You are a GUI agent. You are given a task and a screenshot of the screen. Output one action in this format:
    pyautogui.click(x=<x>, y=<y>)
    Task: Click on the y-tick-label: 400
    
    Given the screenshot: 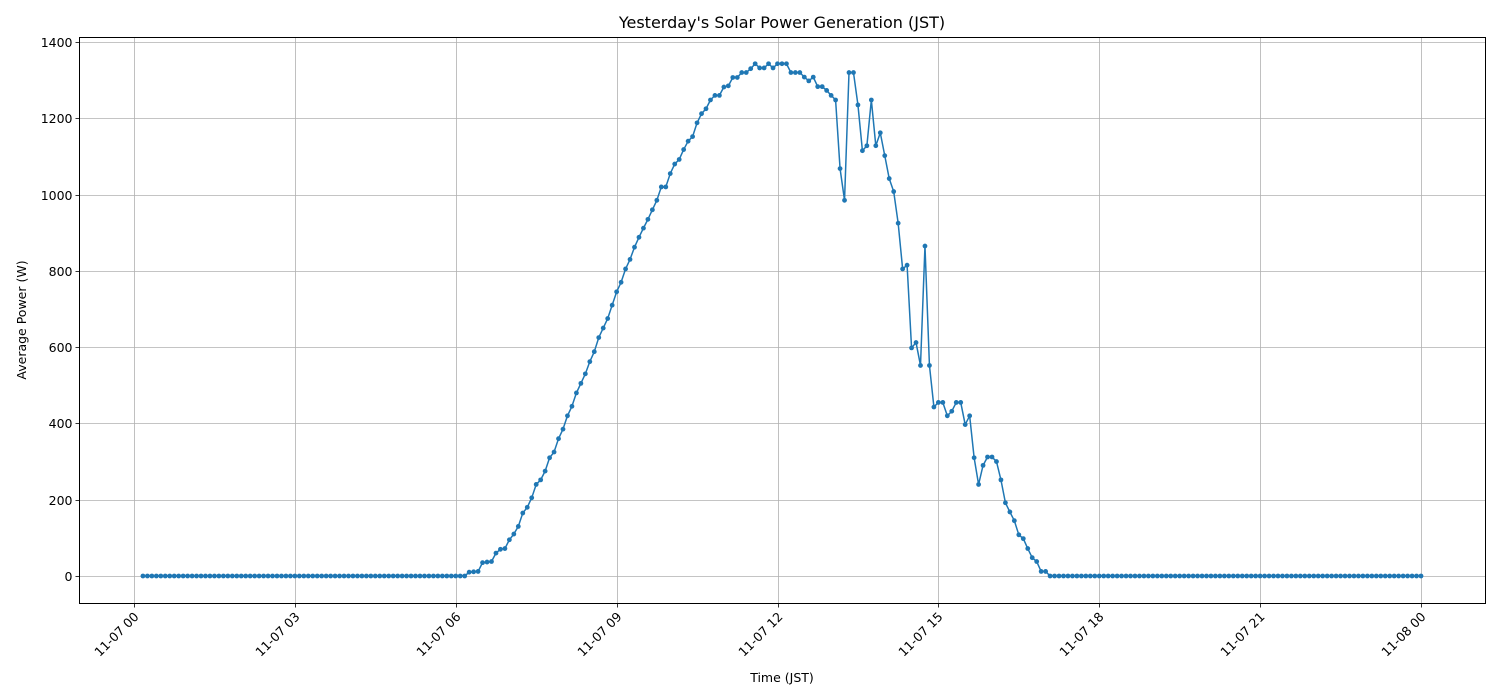 What is the action you would take?
    pyautogui.click(x=61, y=423)
    